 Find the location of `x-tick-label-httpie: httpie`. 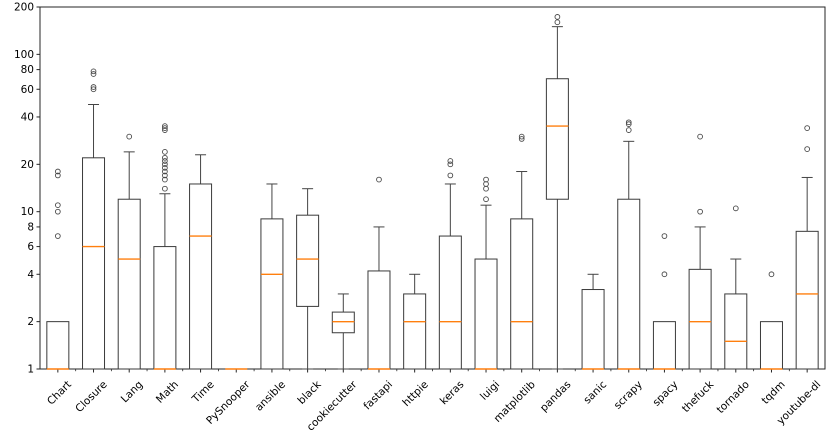

x-tick-label-httpie: httpie is located at coordinates (415, 394).